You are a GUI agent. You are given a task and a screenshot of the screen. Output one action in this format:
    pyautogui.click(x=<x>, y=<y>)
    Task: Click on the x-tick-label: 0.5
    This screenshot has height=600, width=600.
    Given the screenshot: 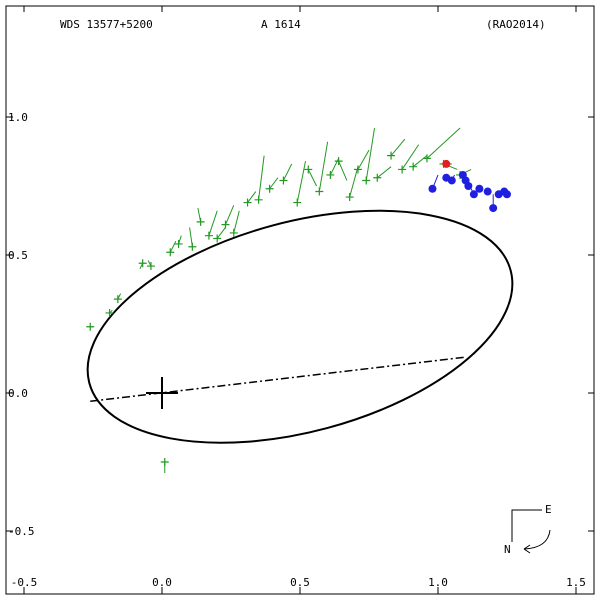 What is the action you would take?
    pyautogui.click(x=300, y=582)
    